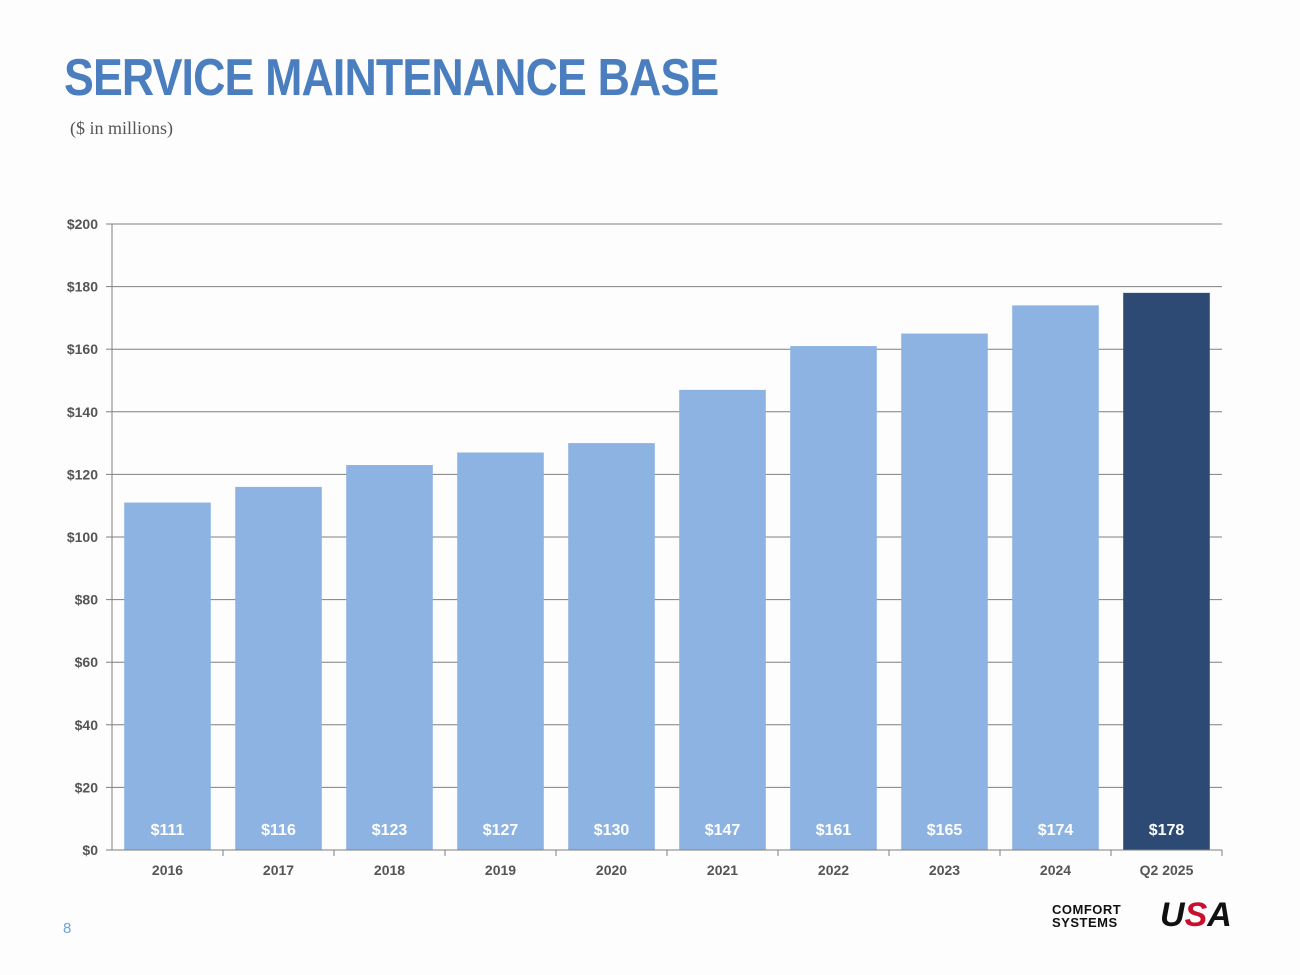 The height and width of the screenshot is (975, 1300). What do you see at coordinates (391, 78) in the screenshot?
I see `page-title: SERVICE MAINTENANCE BASE` at bounding box center [391, 78].